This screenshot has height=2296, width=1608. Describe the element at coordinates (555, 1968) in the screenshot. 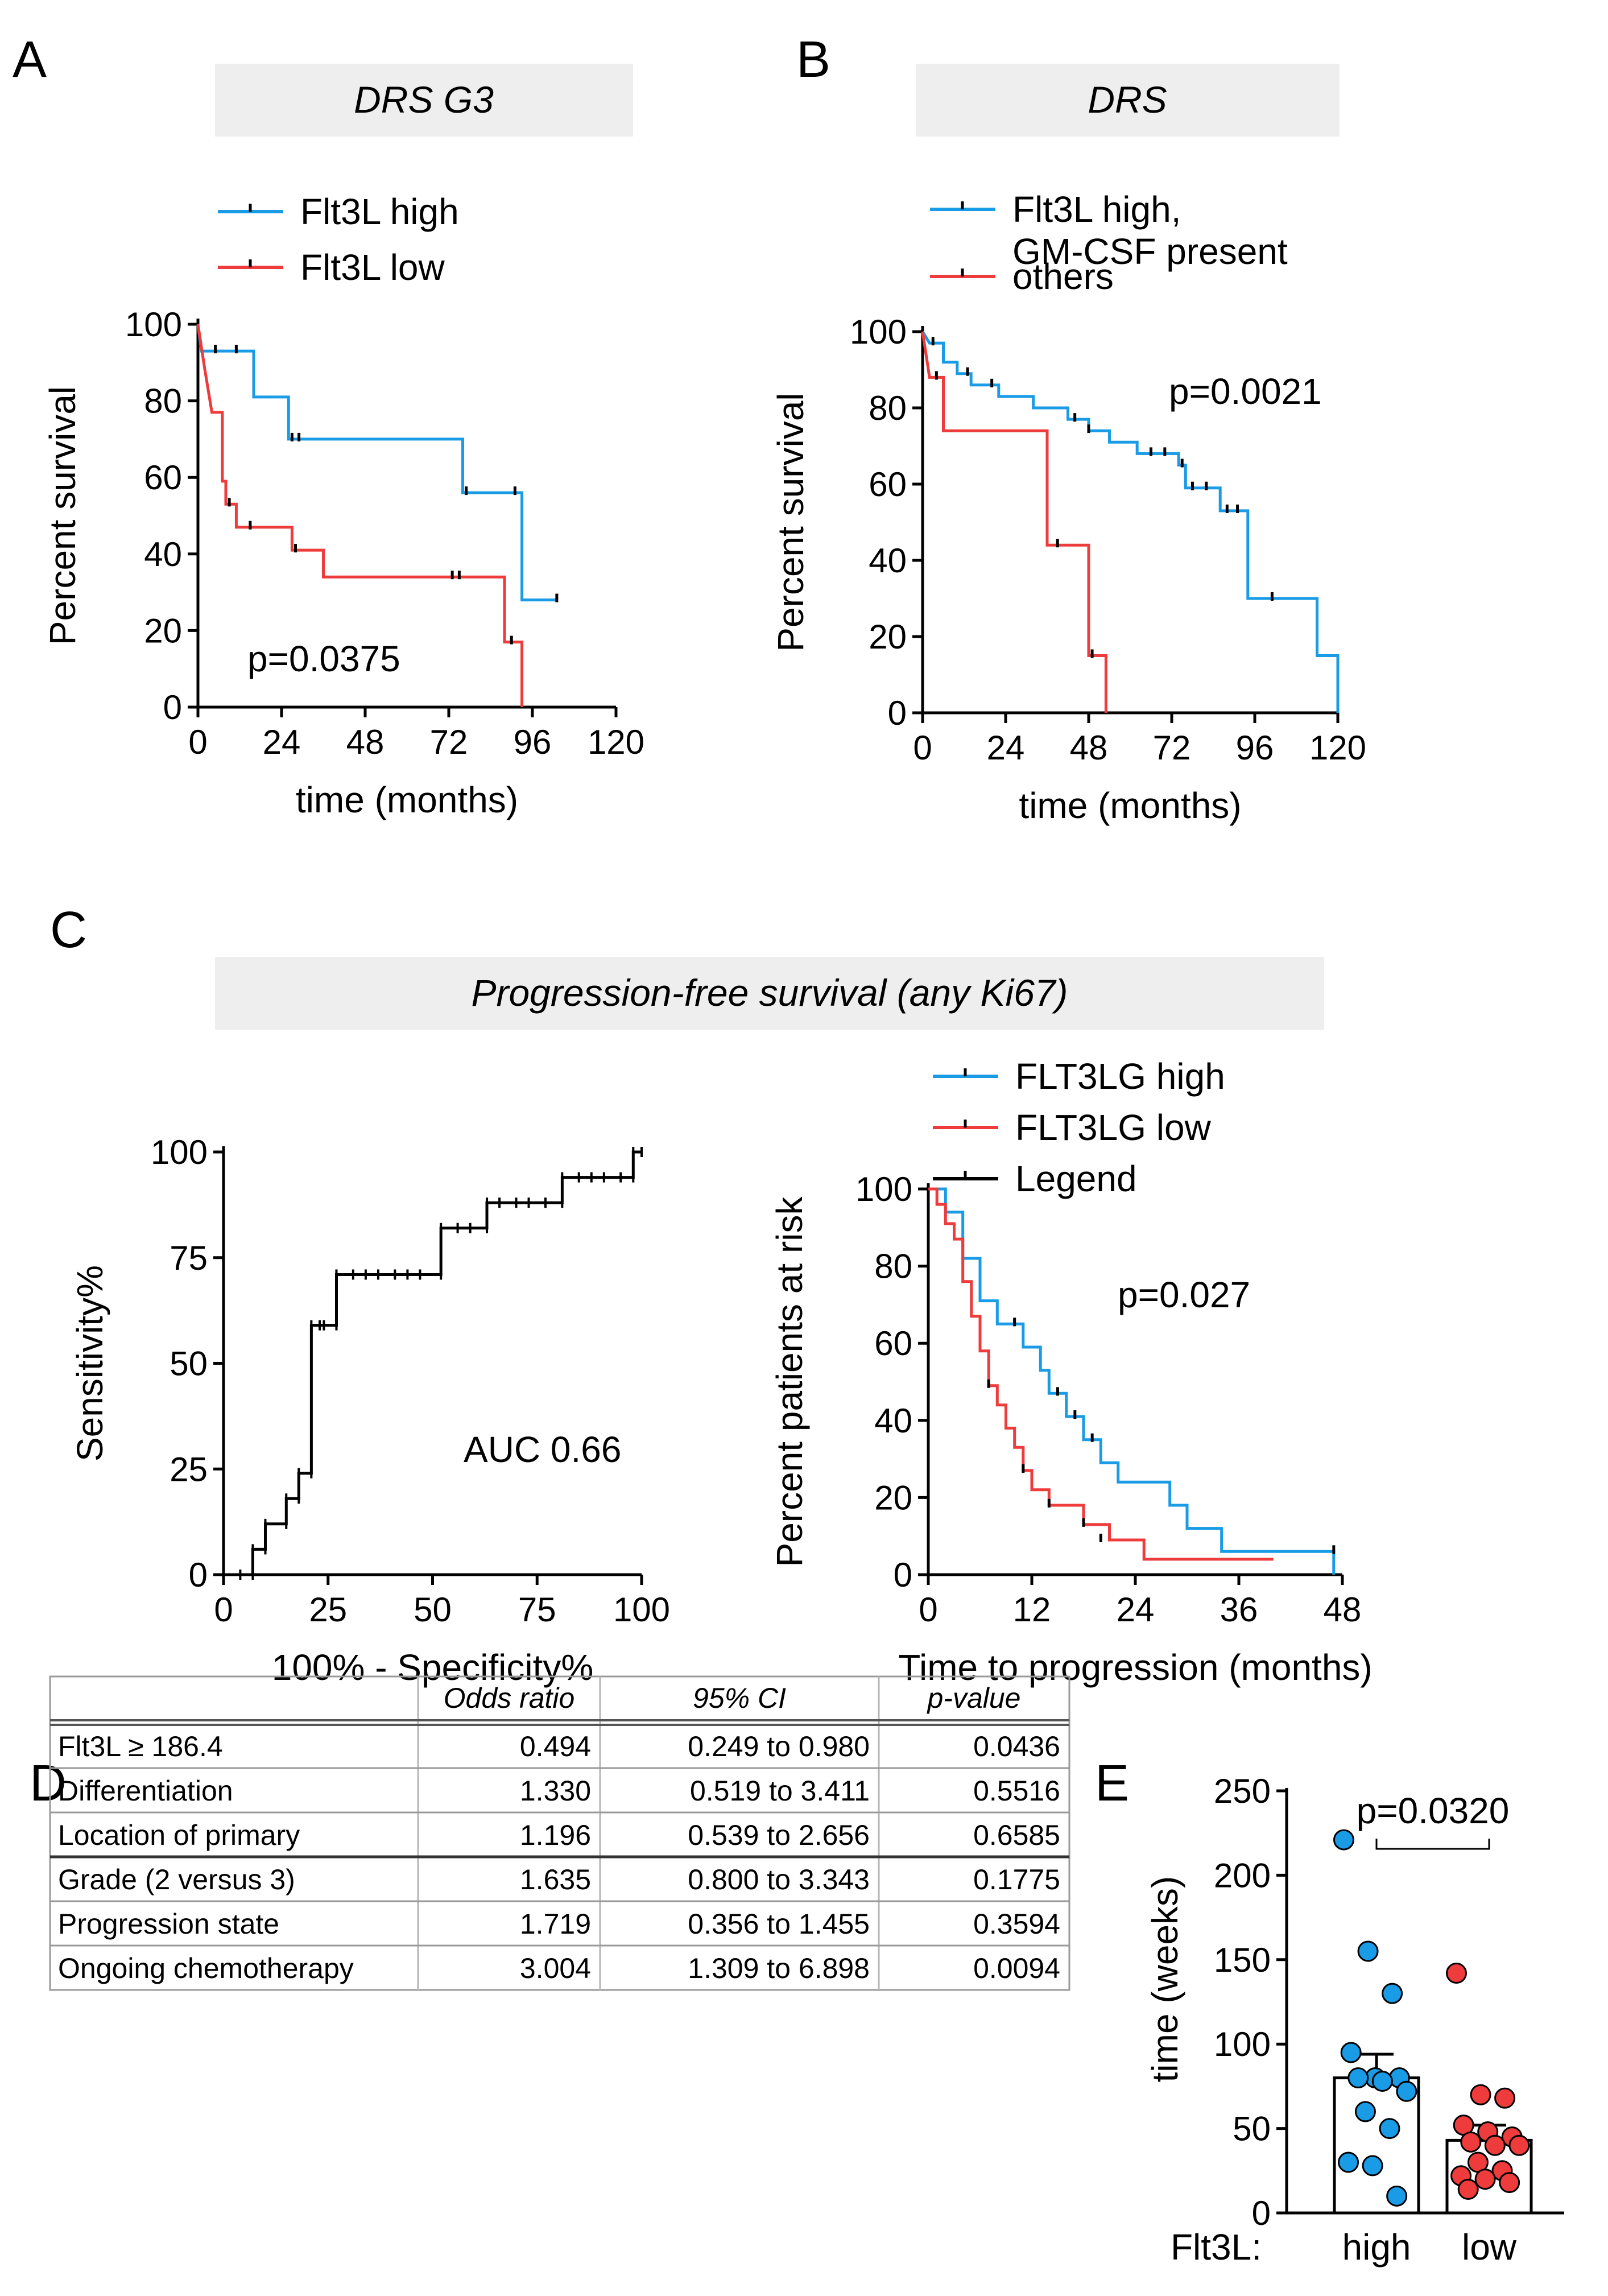

I see `table-cell: 3.004` at that location.